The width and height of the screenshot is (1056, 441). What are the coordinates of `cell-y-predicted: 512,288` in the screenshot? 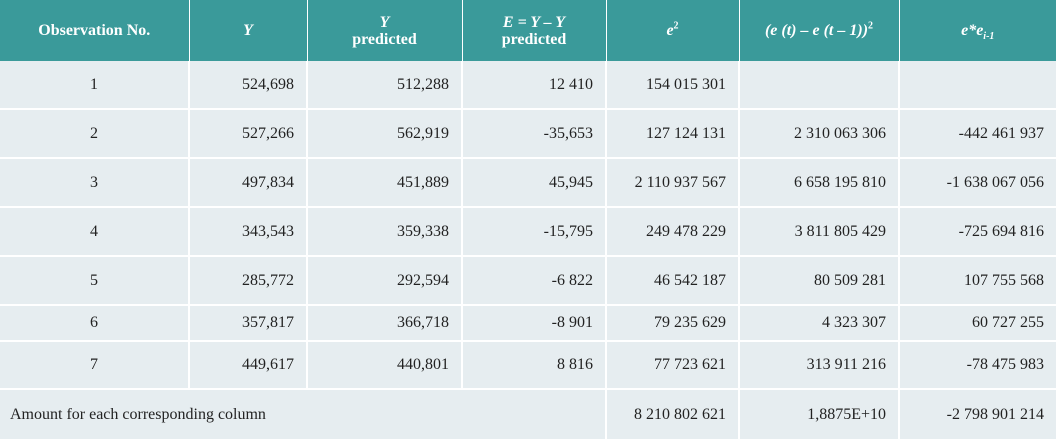 It's located at (385, 85).